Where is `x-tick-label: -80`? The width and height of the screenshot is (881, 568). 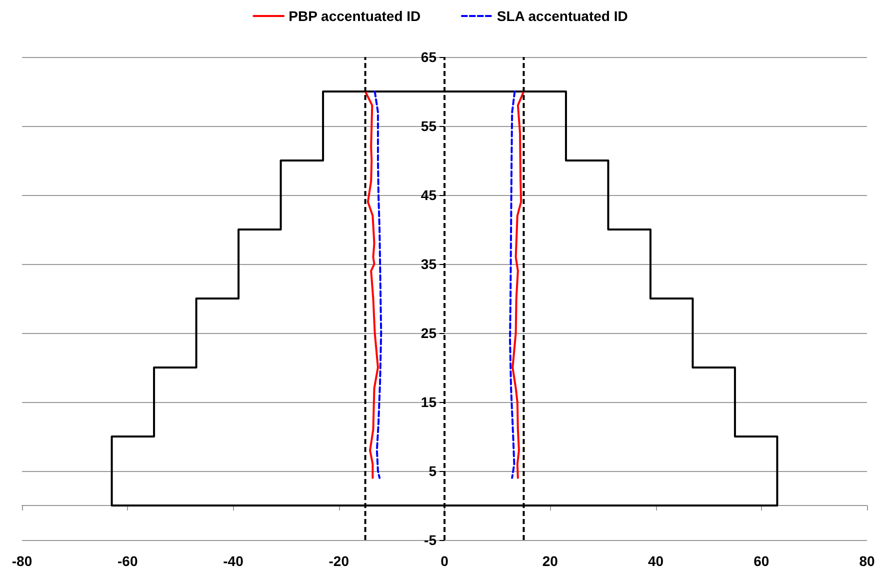
x-tick-label: -80 is located at coordinates (22, 560).